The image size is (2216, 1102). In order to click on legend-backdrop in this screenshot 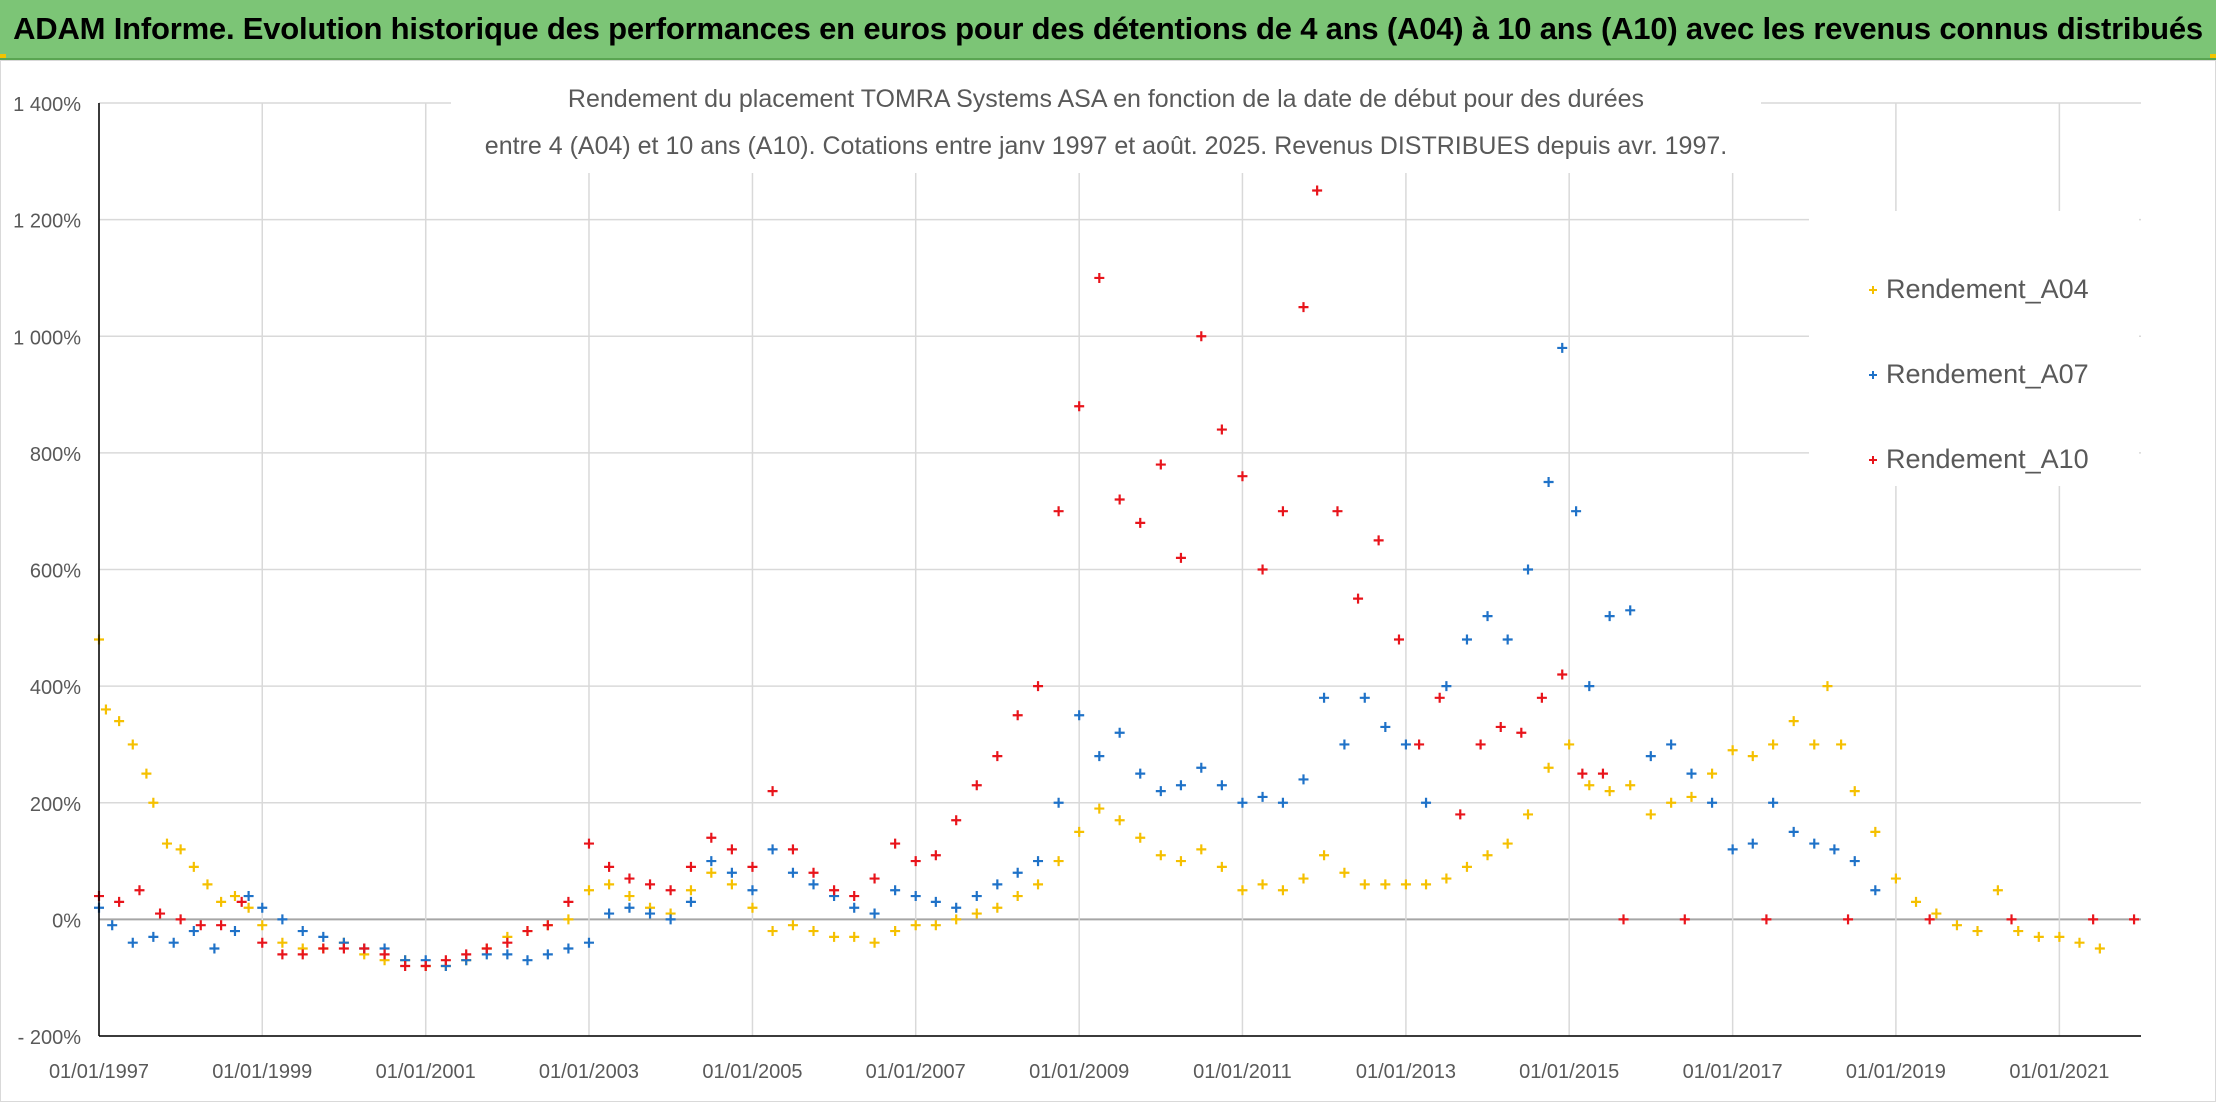, I will do `click(1974, 348)`.